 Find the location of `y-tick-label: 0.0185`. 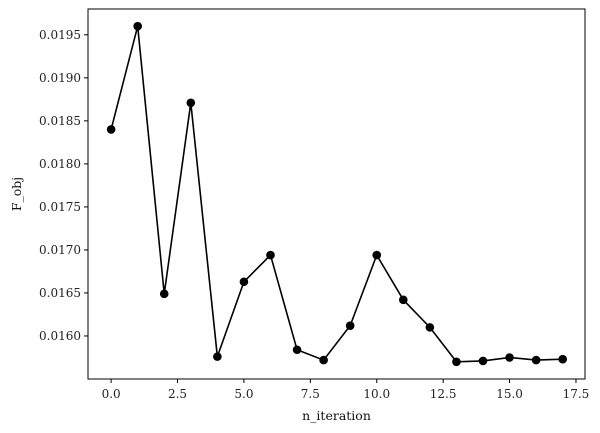

y-tick-label: 0.0185 is located at coordinates (60, 121).